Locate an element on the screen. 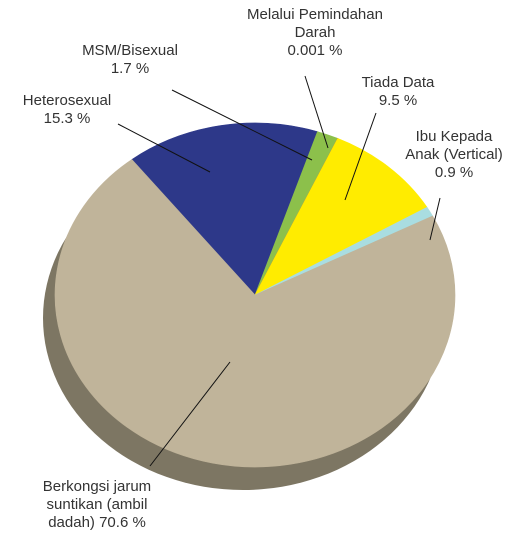 The width and height of the screenshot is (510, 538). value-label: 1.7 % is located at coordinates (130, 68).